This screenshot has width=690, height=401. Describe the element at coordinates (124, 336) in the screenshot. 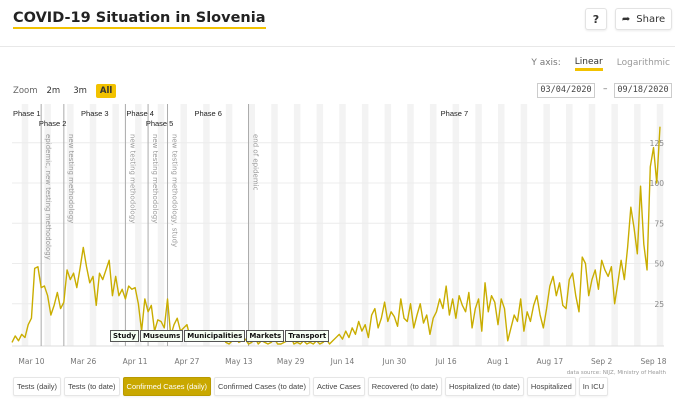

I see `annotation-study: Study` at that location.